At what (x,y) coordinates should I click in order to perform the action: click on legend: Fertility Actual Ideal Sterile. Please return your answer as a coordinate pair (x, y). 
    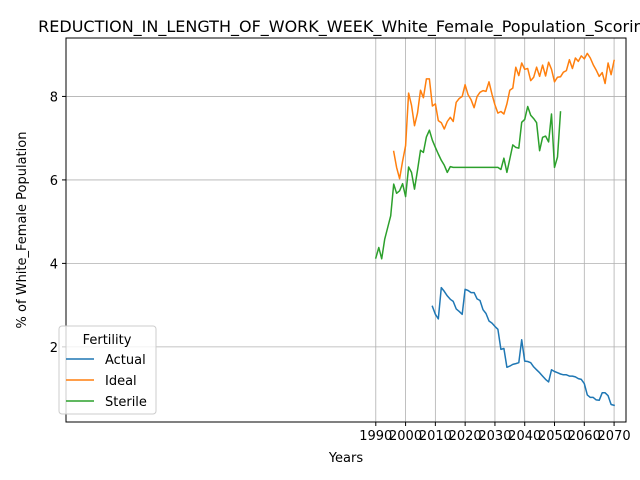
    Looking at the image, I should click on (107, 370).